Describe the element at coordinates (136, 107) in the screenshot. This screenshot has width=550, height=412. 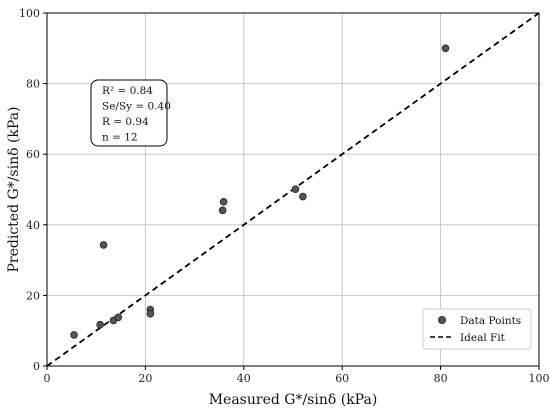
I see `stats-se-sy: Se/Sy = 0.40` at that location.